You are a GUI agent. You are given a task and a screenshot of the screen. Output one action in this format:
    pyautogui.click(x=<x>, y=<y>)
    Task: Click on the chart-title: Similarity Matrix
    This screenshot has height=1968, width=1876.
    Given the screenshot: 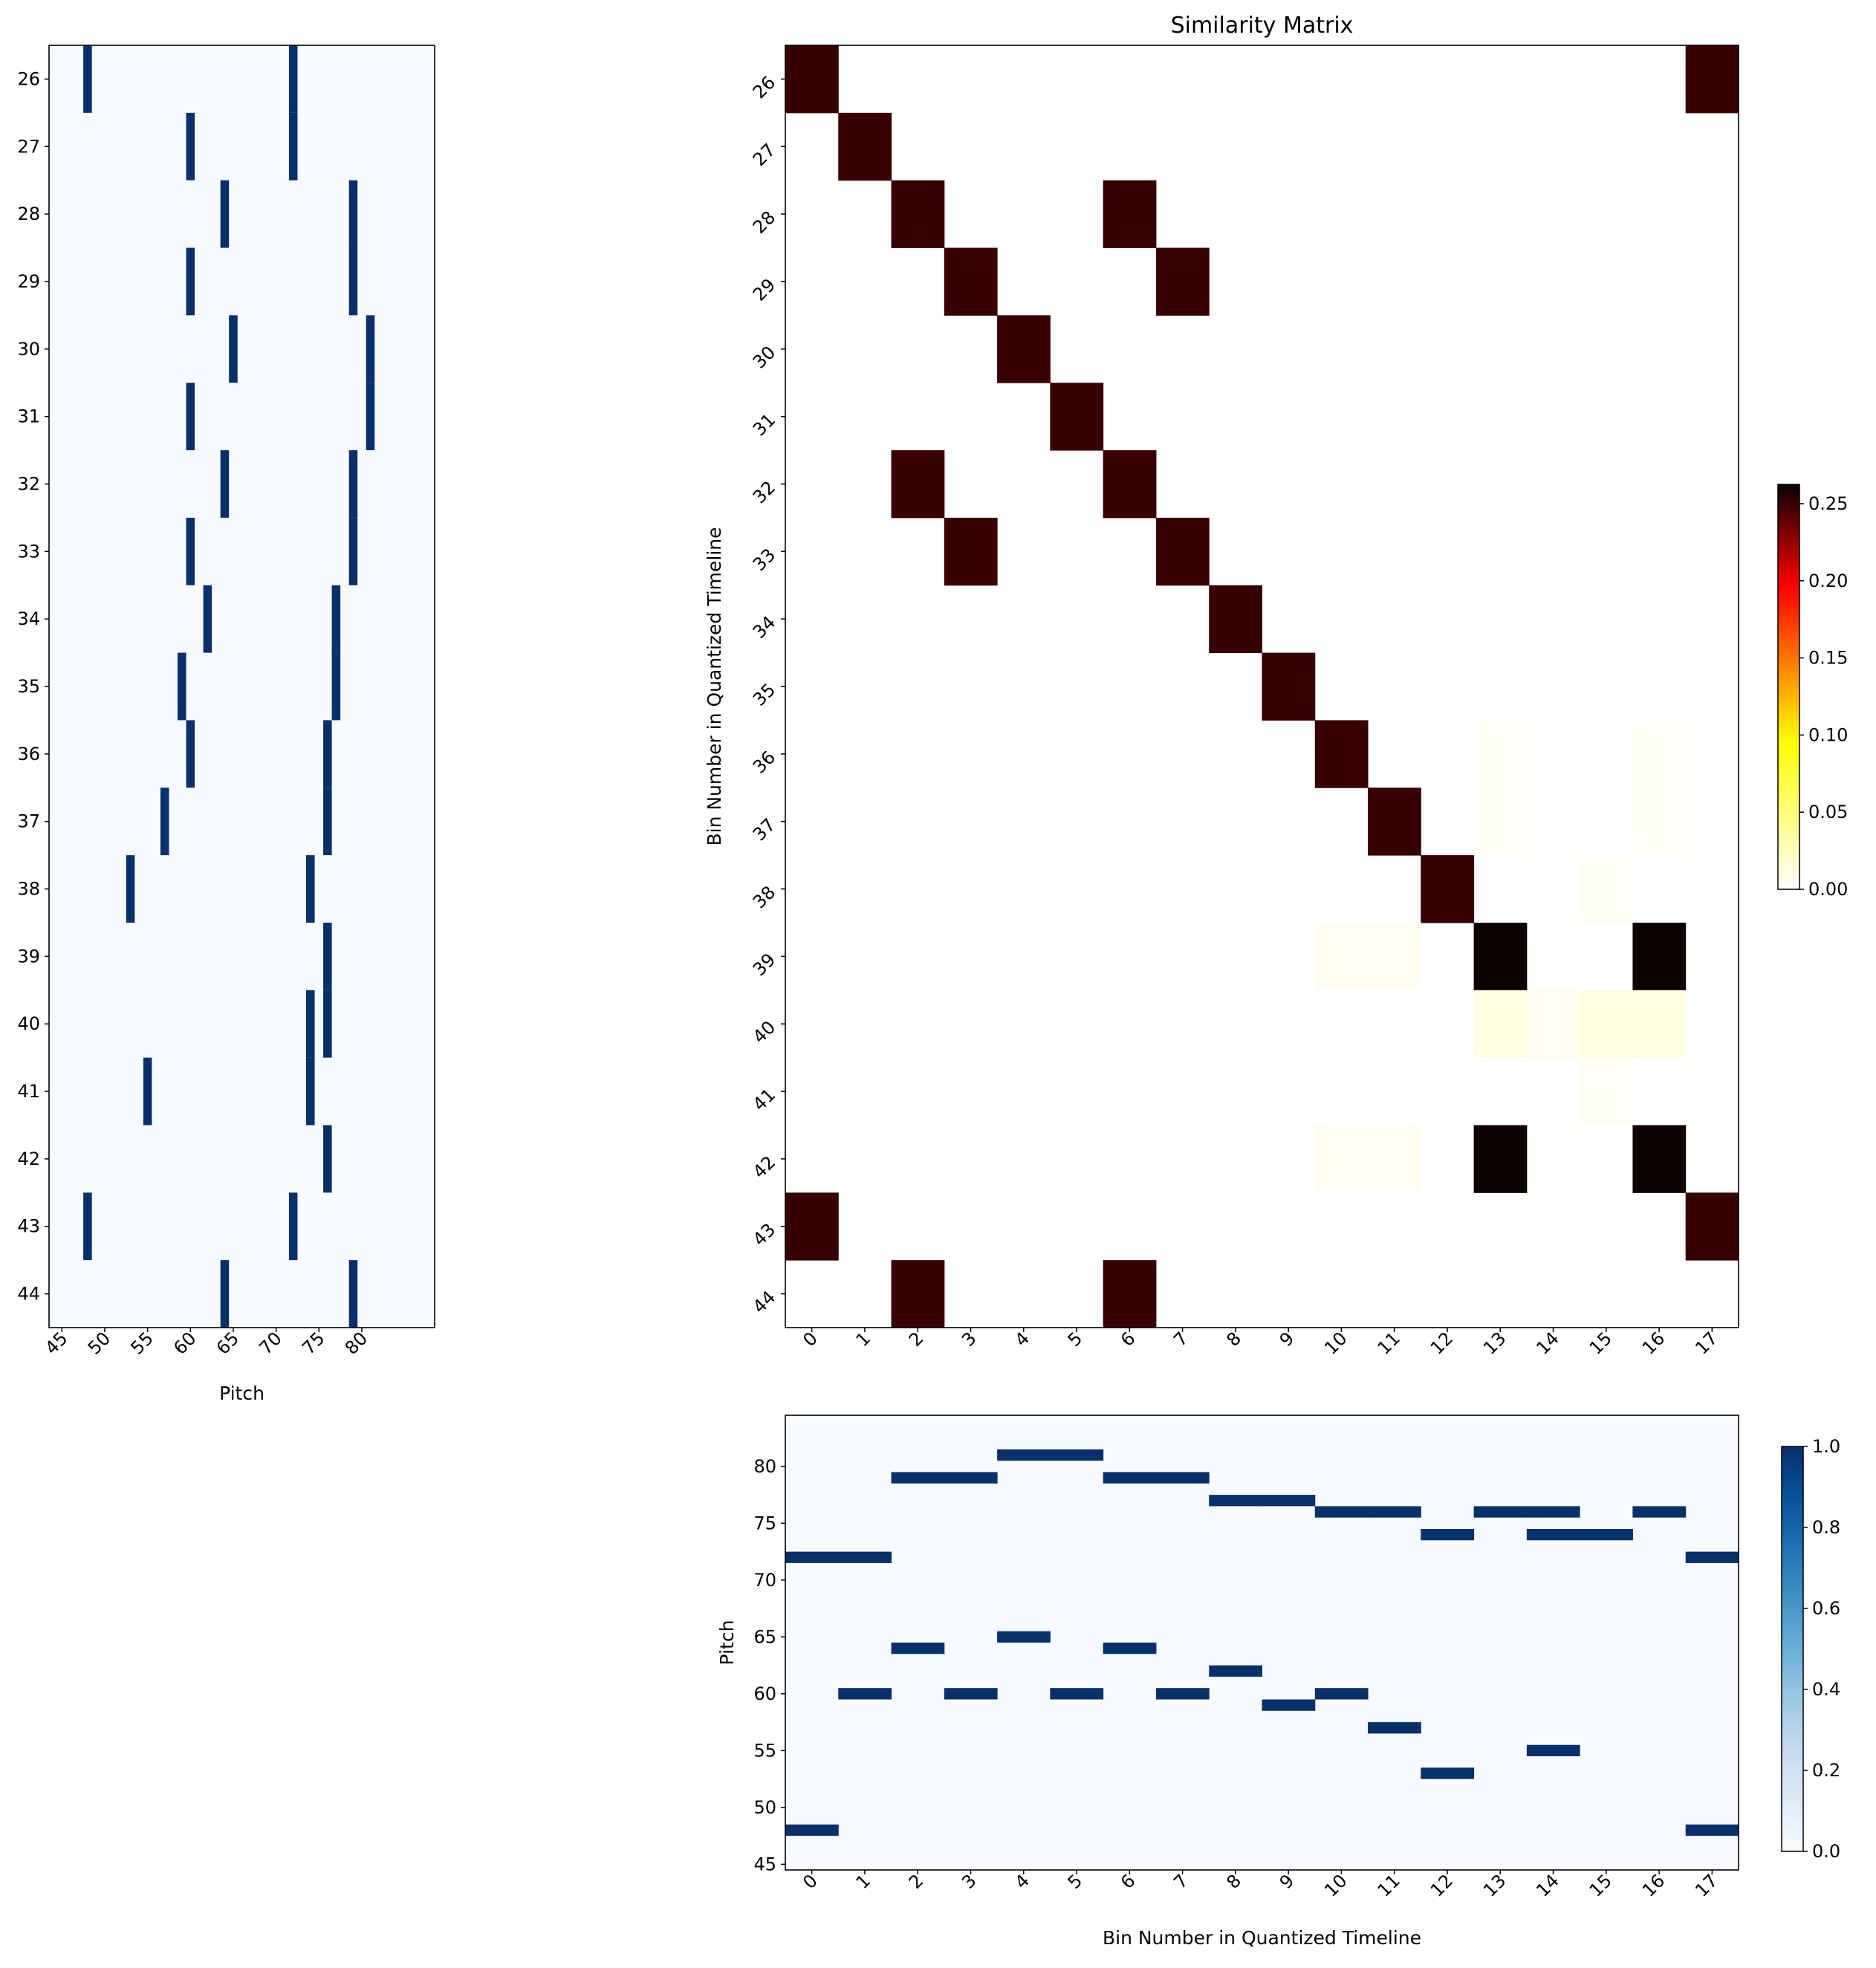 What is the action you would take?
    pyautogui.click(x=1262, y=26)
    